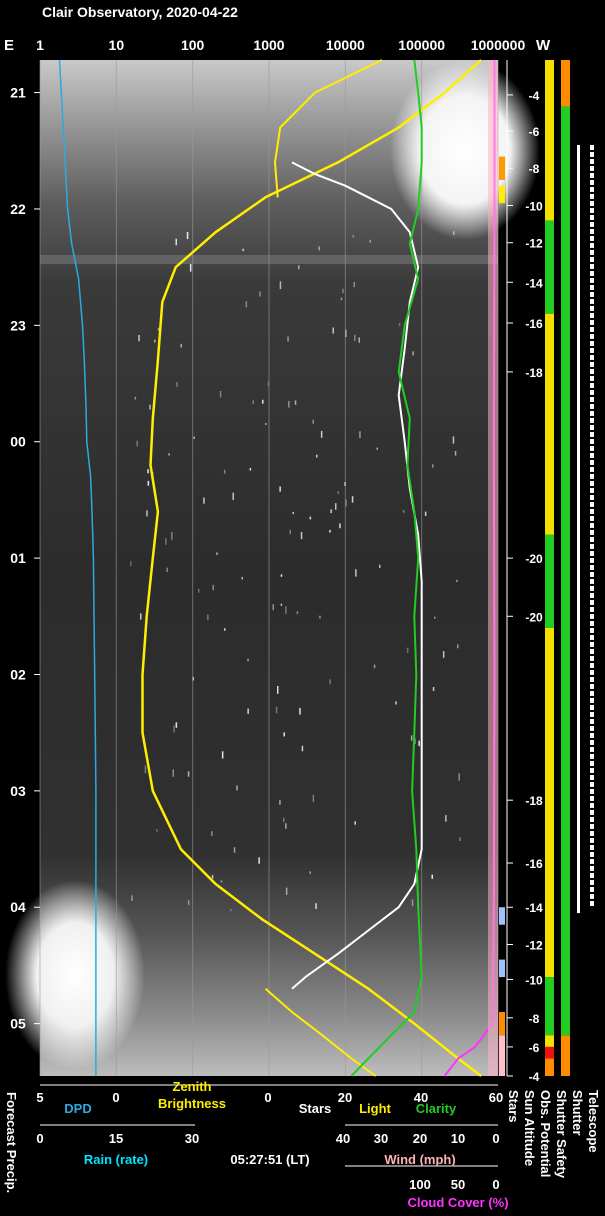 This screenshot has height=1216, width=605. What do you see at coordinates (192, 1086) in the screenshot?
I see `zenith-axis-title: Zenith` at bounding box center [192, 1086].